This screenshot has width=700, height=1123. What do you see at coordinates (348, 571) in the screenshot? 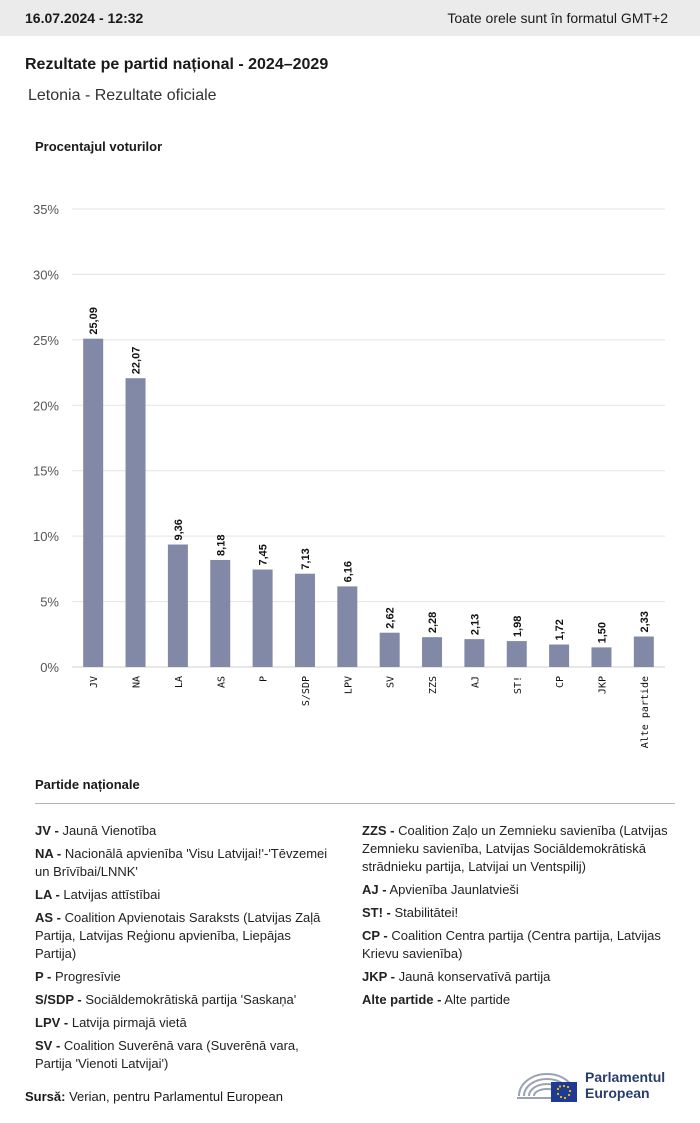
I see `data-label: 6,16` at bounding box center [348, 571].